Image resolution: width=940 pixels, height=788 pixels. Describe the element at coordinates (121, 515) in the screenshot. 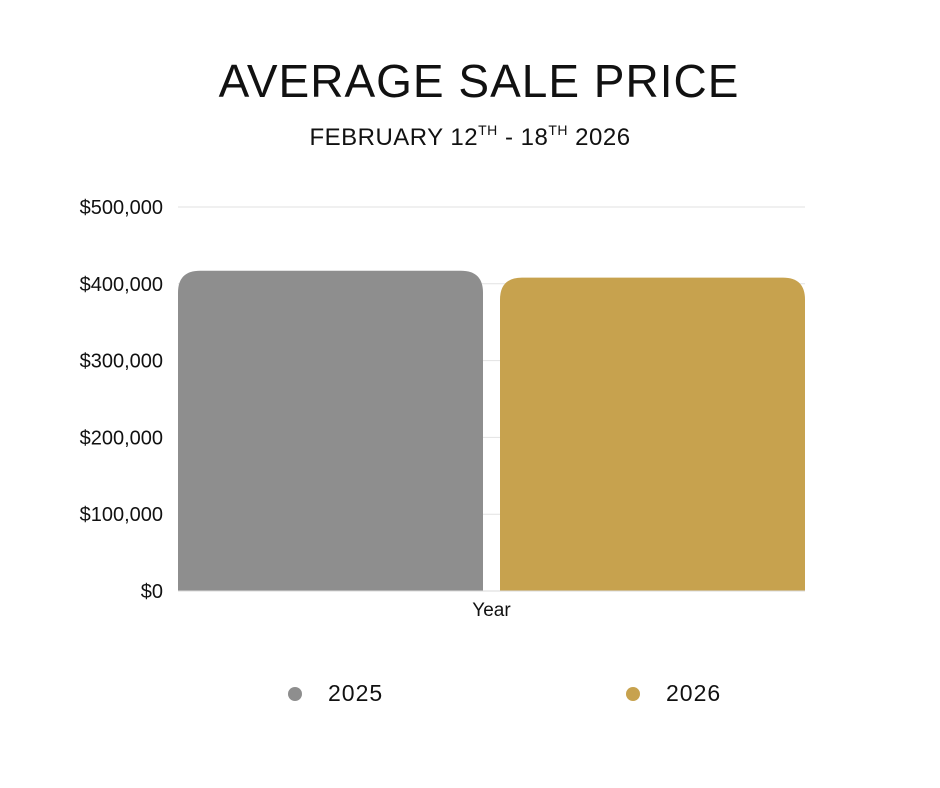

I see `y-tick-label: $100,000` at that location.